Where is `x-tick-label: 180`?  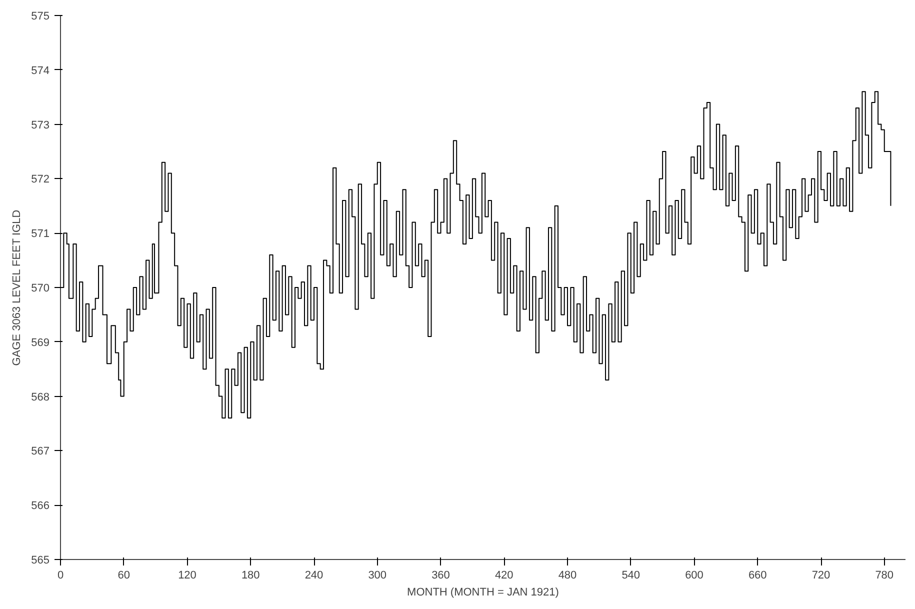 x-tick-label: 180 is located at coordinates (250, 576).